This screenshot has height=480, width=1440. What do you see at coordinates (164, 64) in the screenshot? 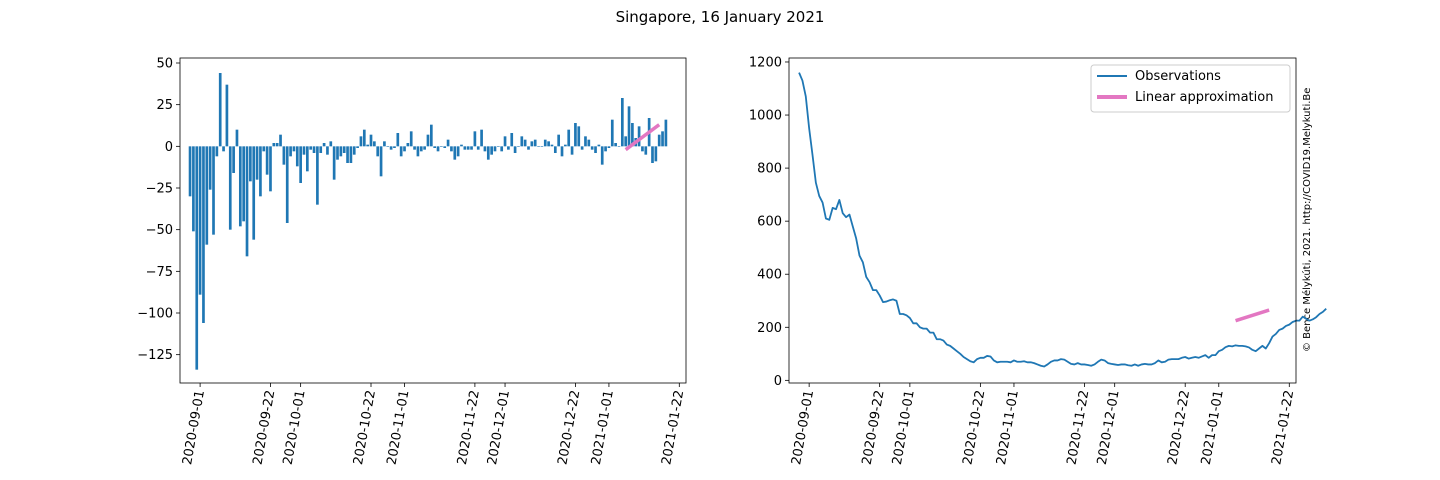
I see `y-tick-label: 50` at bounding box center [164, 64].